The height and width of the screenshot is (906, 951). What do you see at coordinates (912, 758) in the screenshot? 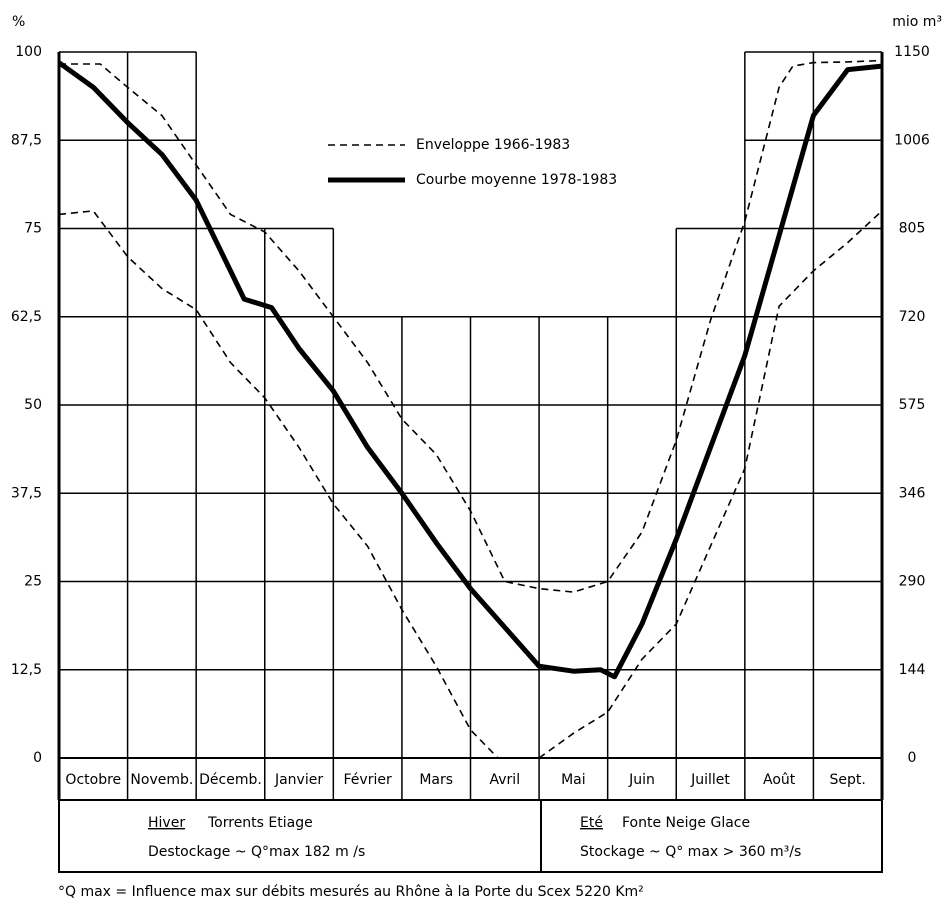
I see `y2-tick-label: 0` at bounding box center [912, 758].